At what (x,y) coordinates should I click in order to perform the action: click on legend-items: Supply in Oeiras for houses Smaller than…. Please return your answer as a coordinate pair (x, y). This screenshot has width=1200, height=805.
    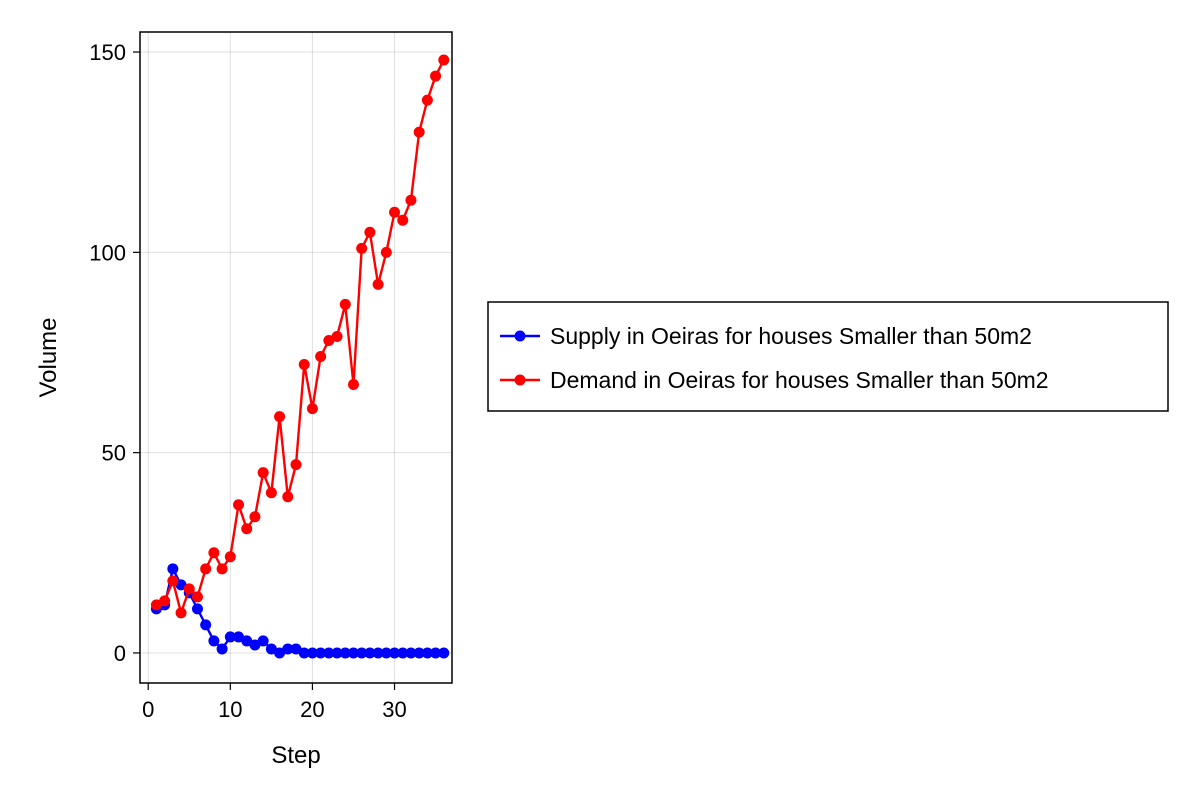
    Looking at the image, I should click on (774, 358).